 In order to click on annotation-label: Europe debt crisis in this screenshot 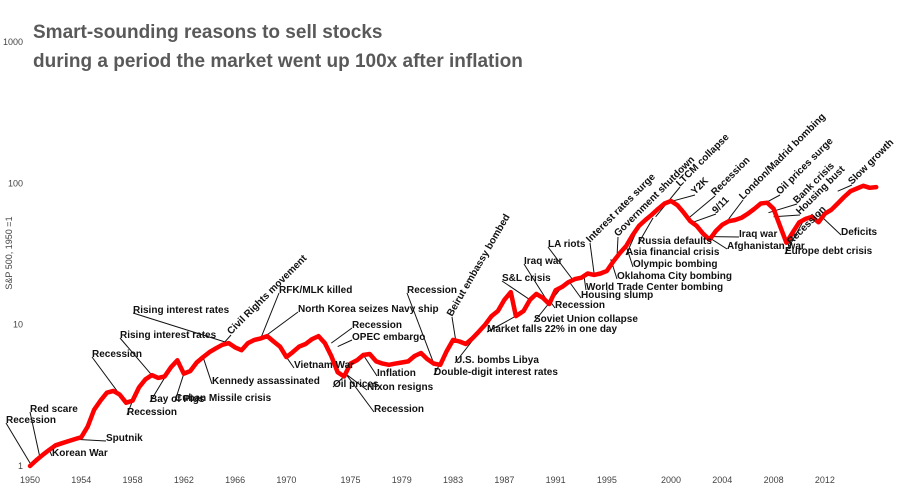, I will do `click(829, 251)`.